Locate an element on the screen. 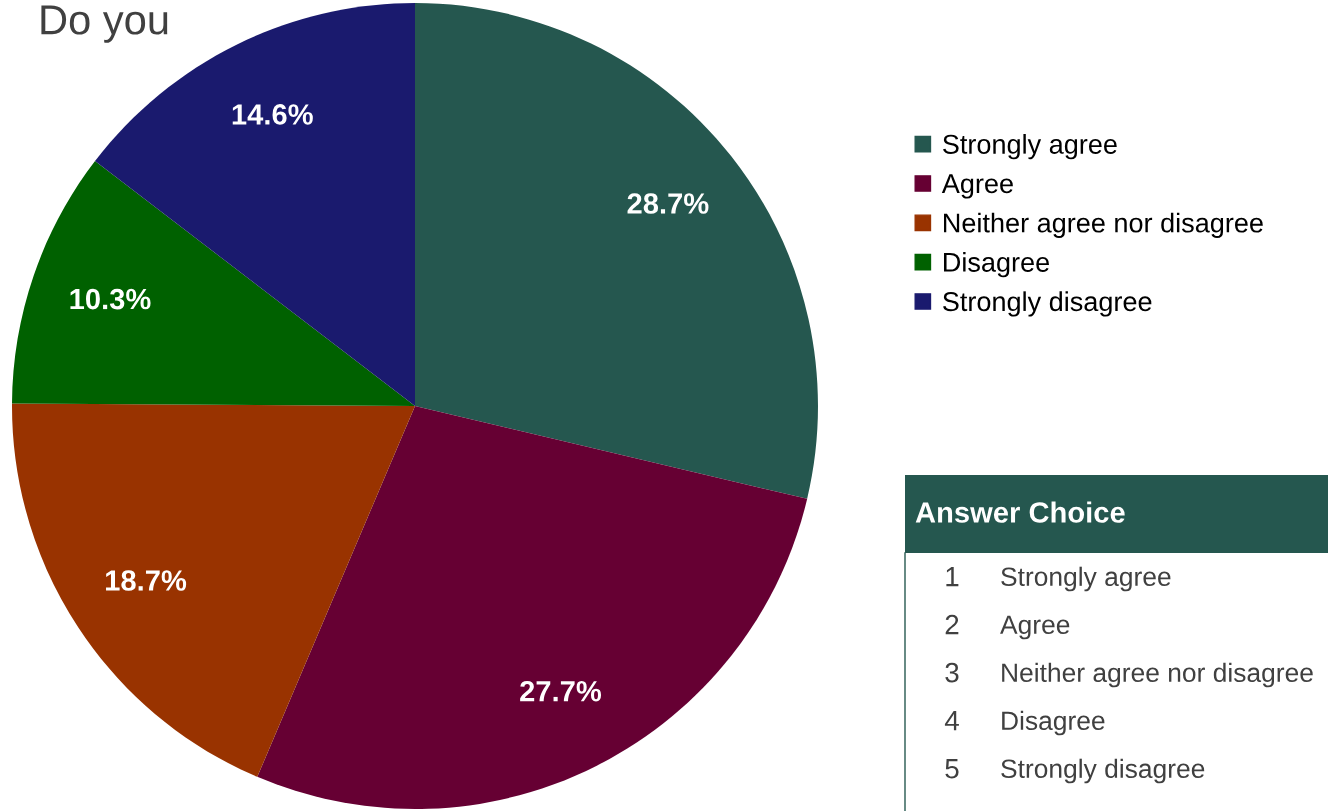 This screenshot has width=1328, height=811. text: Answer Choice is located at coordinates (1020, 512).